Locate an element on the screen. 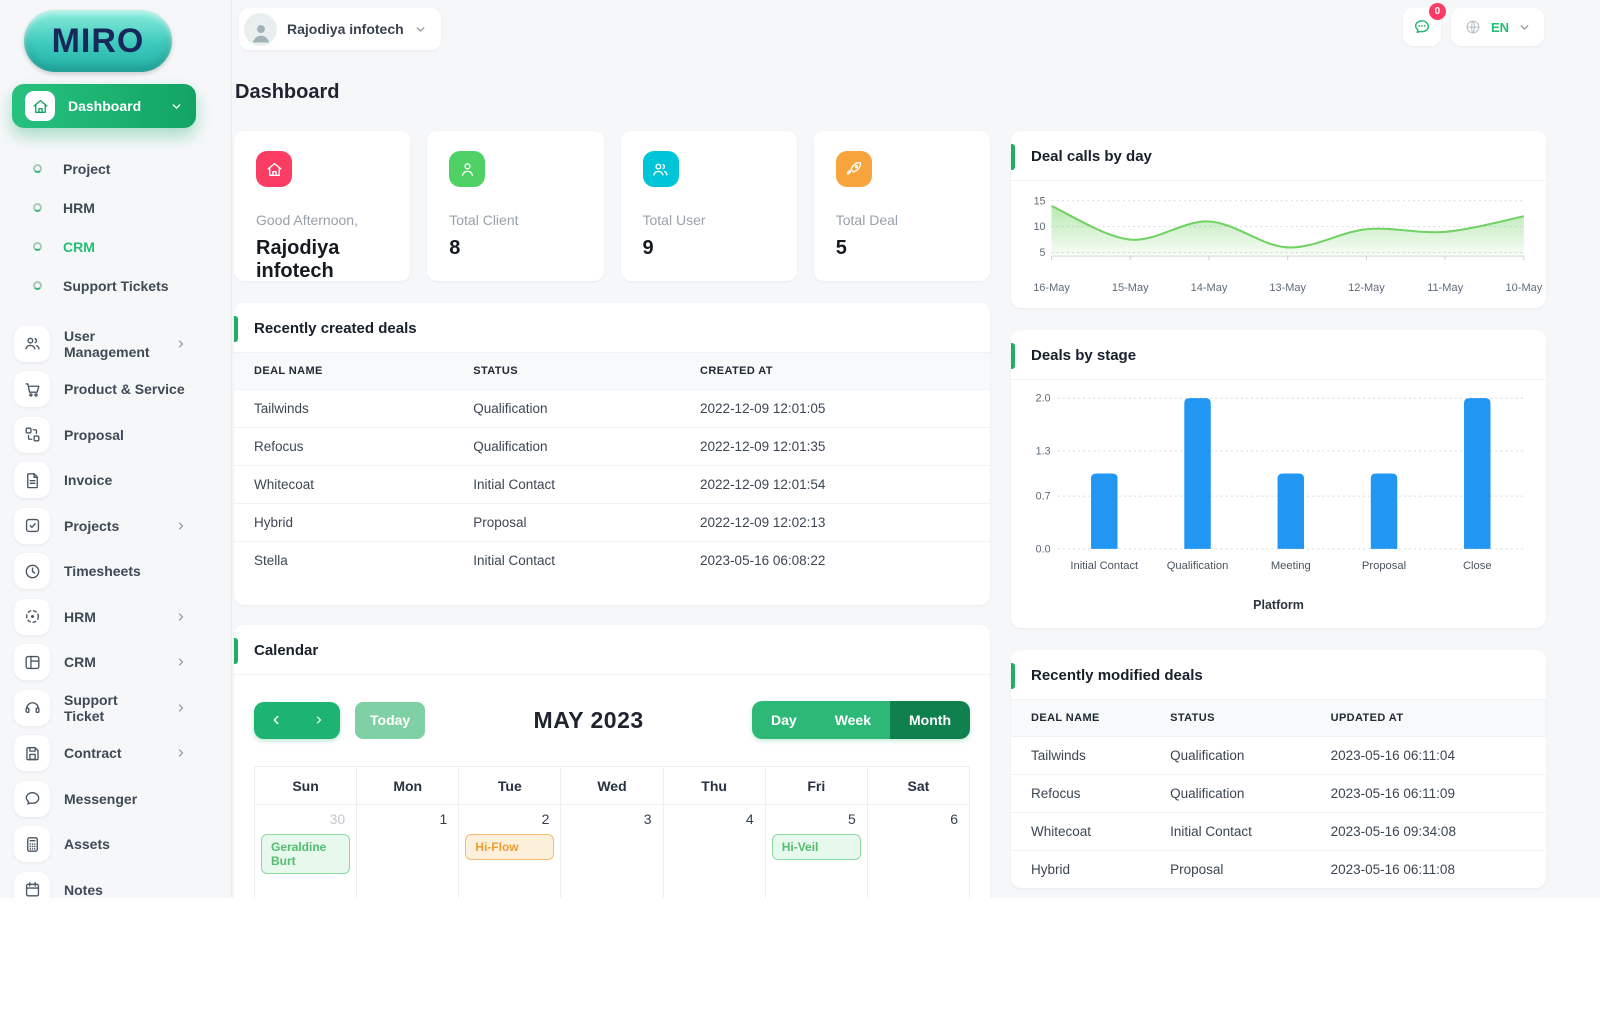 Image resolution: width=1600 pixels, height=1024 pixels. company-selector: Rajodiya infotech is located at coordinates (340, 29).